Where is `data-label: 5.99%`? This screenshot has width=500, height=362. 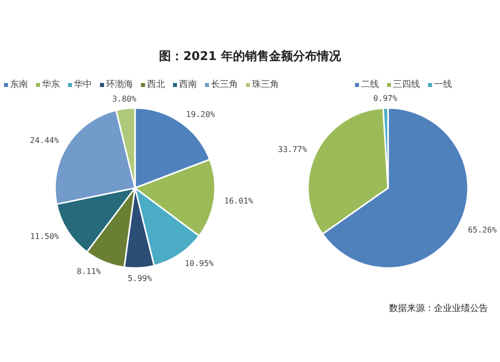 data-label: 5.99% is located at coordinates (140, 278).